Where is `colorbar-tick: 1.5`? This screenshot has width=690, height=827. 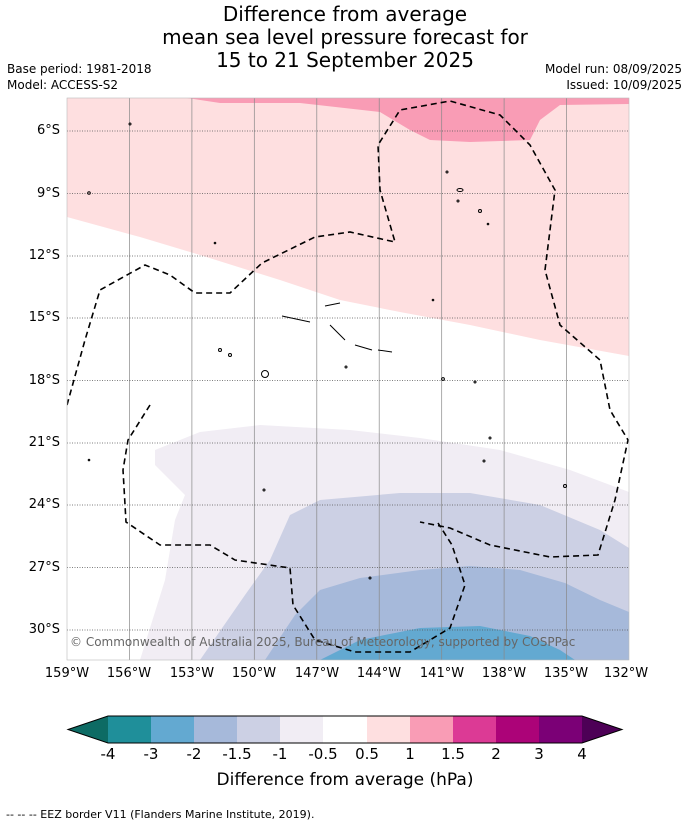 colorbar-tick: 1.5 is located at coordinates (453, 754).